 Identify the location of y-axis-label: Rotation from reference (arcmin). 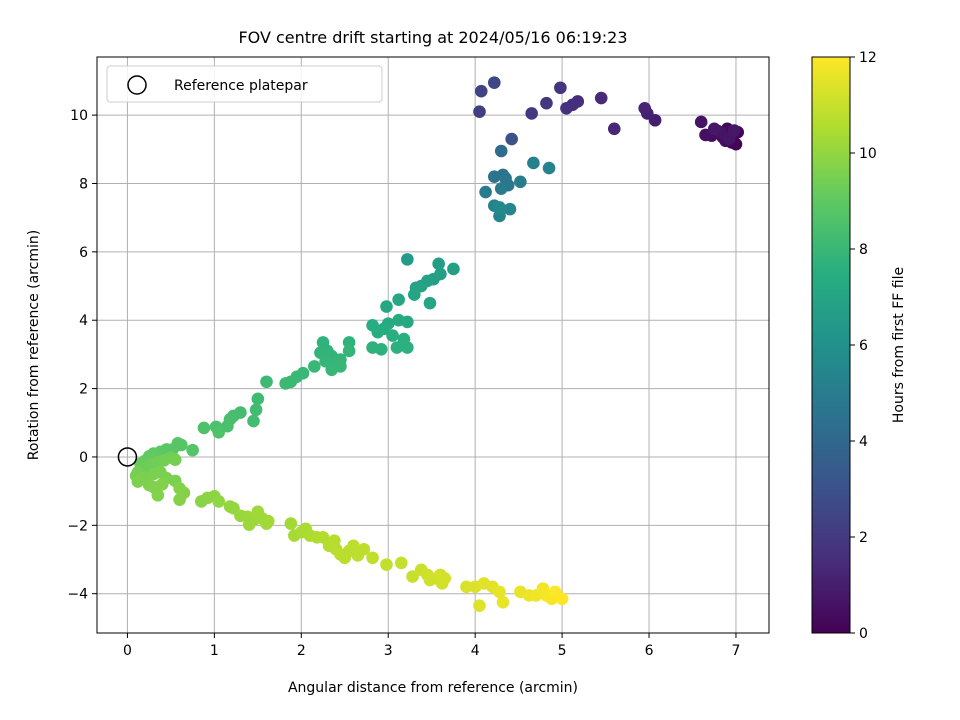
(34, 345).